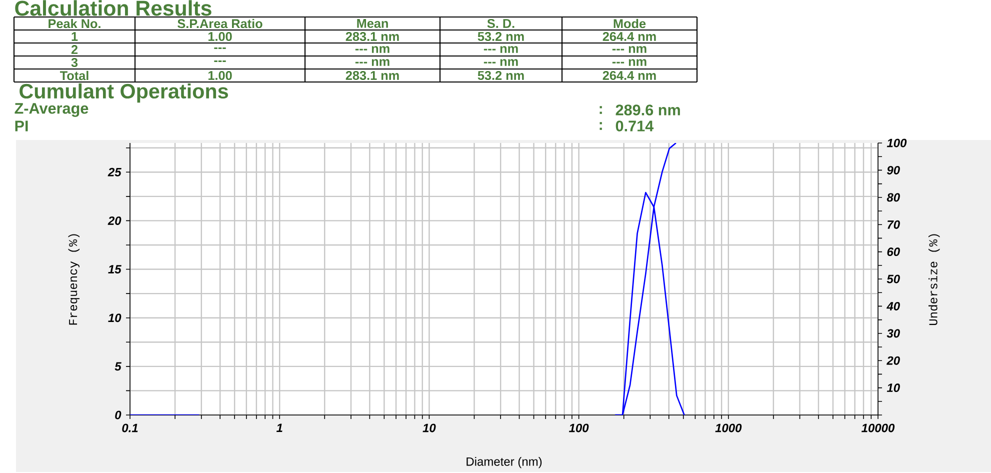 The image size is (991, 473). What do you see at coordinates (220, 23) in the screenshot?
I see `text: S.P.Area Ratio` at bounding box center [220, 23].